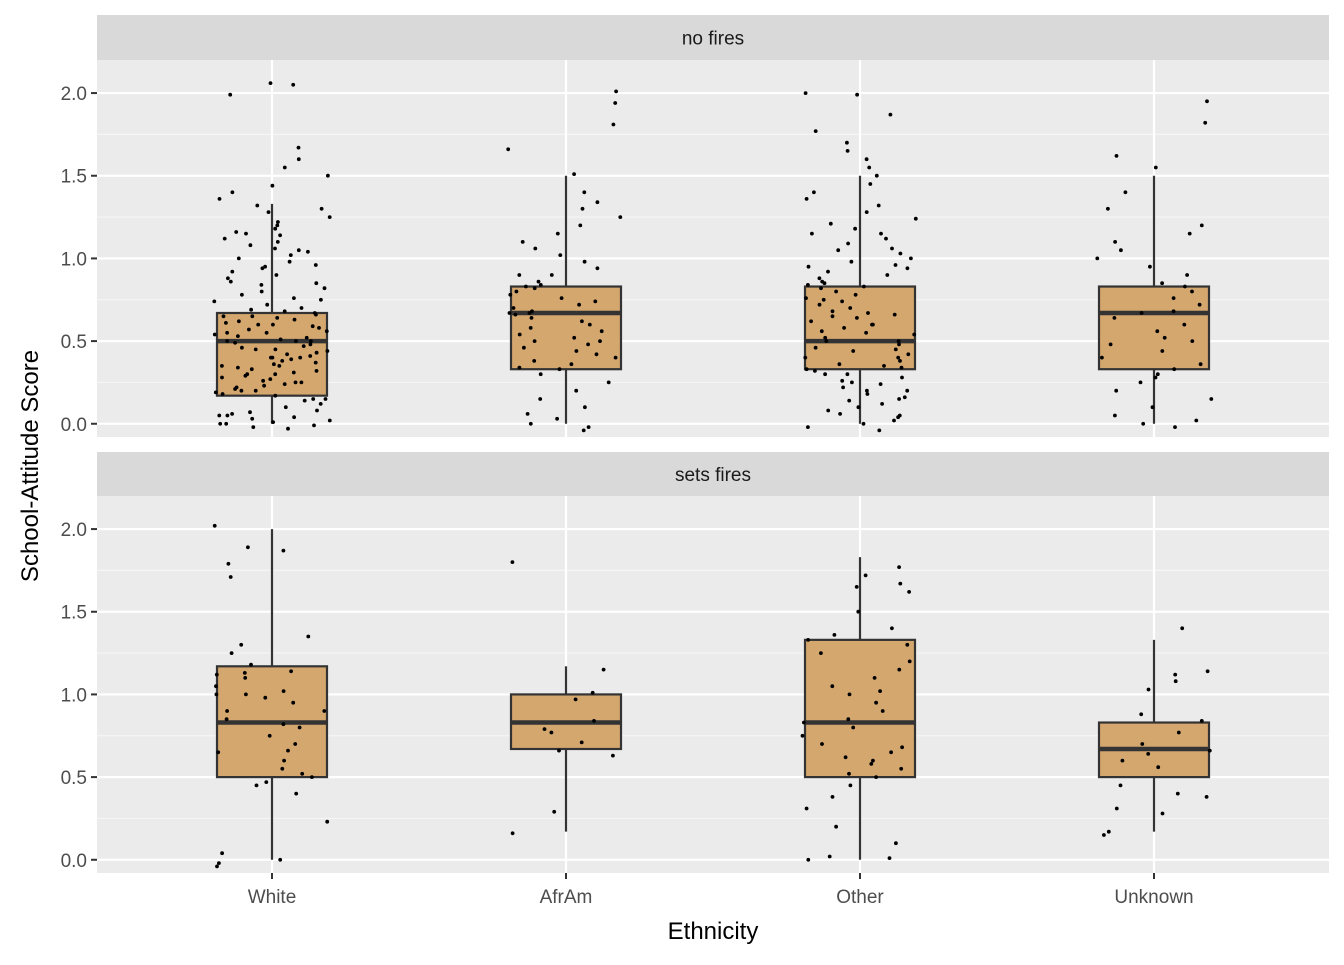 The height and width of the screenshot is (965, 1344). What do you see at coordinates (74, 94) in the screenshot?
I see `y-tick-label: 2.0` at bounding box center [74, 94].